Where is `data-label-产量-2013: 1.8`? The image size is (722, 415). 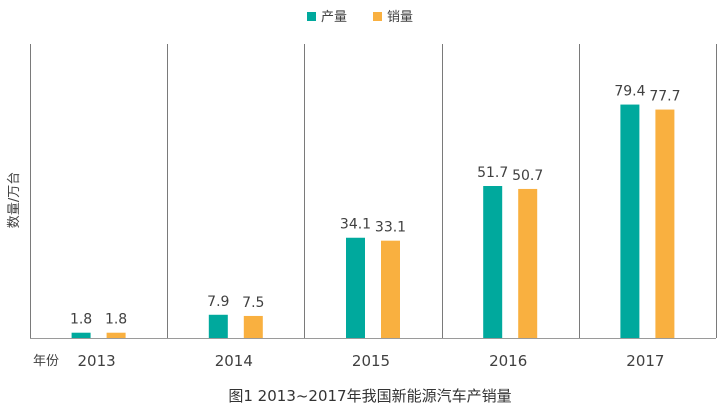 data-label-产量-2013: 1.8 is located at coordinates (81, 320).